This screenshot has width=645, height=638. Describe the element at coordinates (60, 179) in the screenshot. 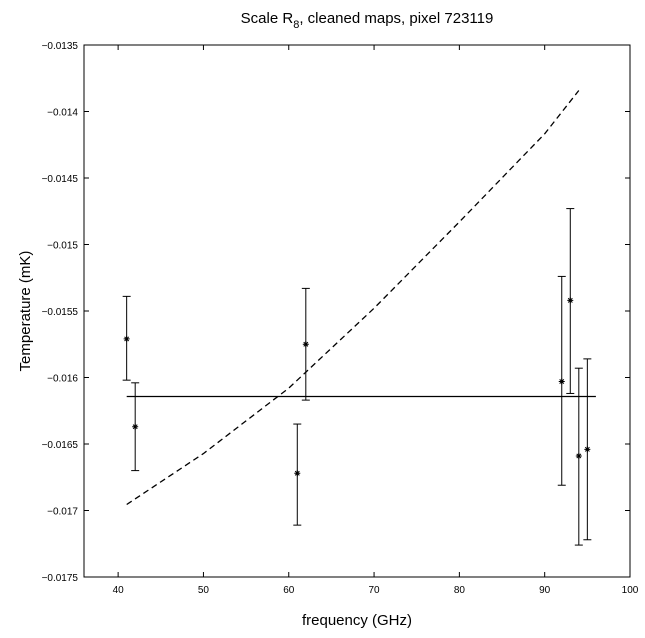

I see `y-tick-label: −0.0145` at that location.